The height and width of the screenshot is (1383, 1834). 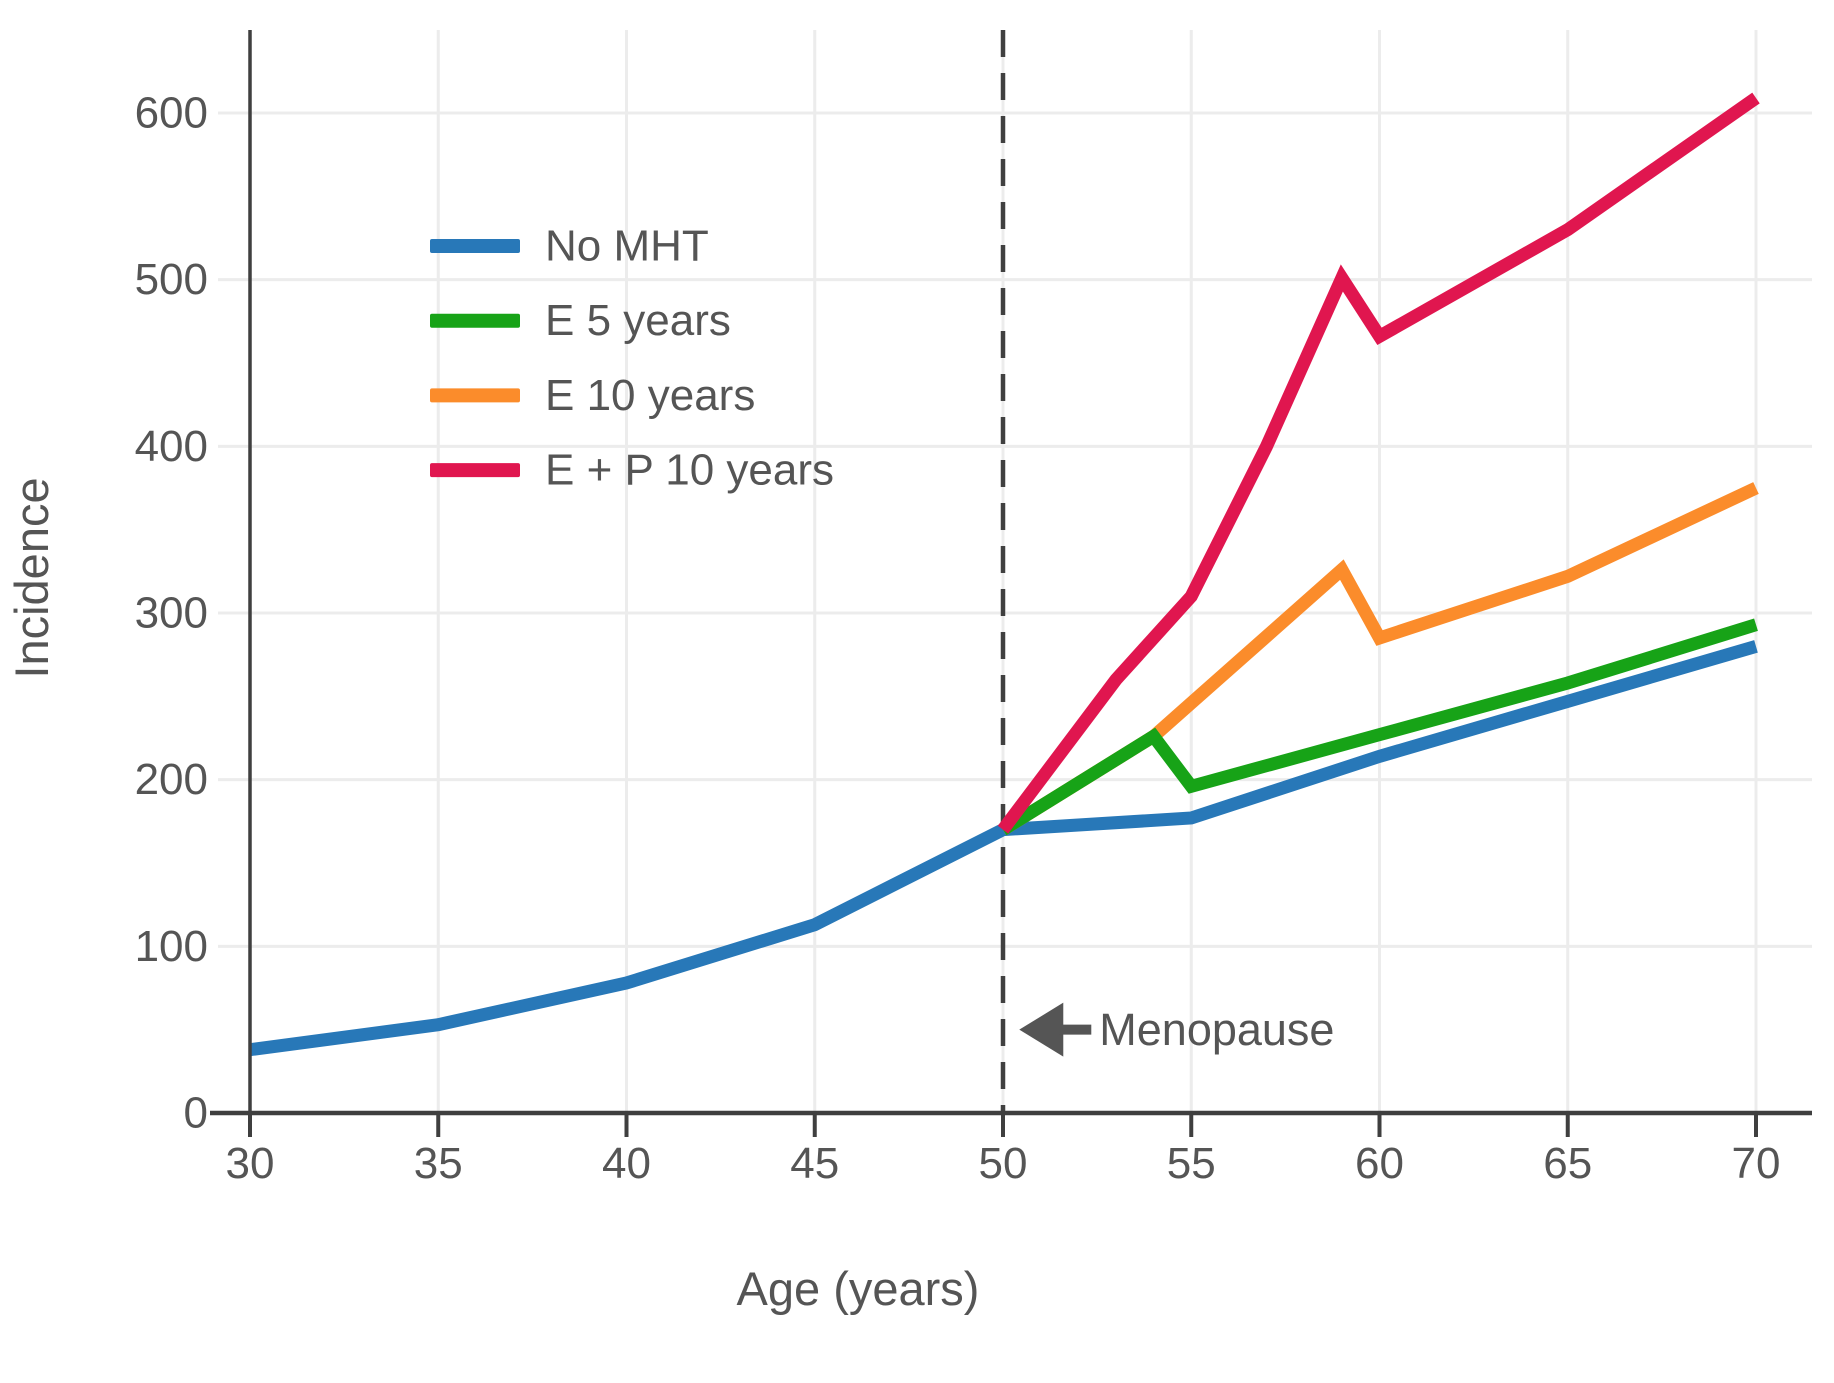 I want to click on legend-label-e-p-10-years: E + P 10 years, so click(x=689, y=470).